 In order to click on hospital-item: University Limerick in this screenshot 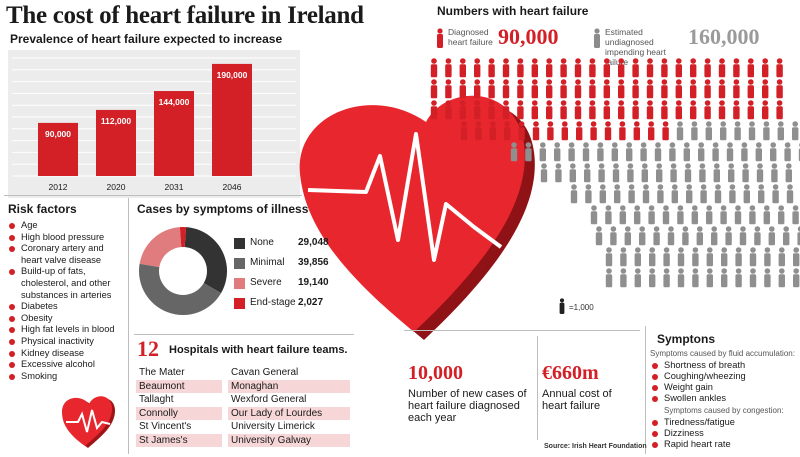, I will do `click(273, 427)`.